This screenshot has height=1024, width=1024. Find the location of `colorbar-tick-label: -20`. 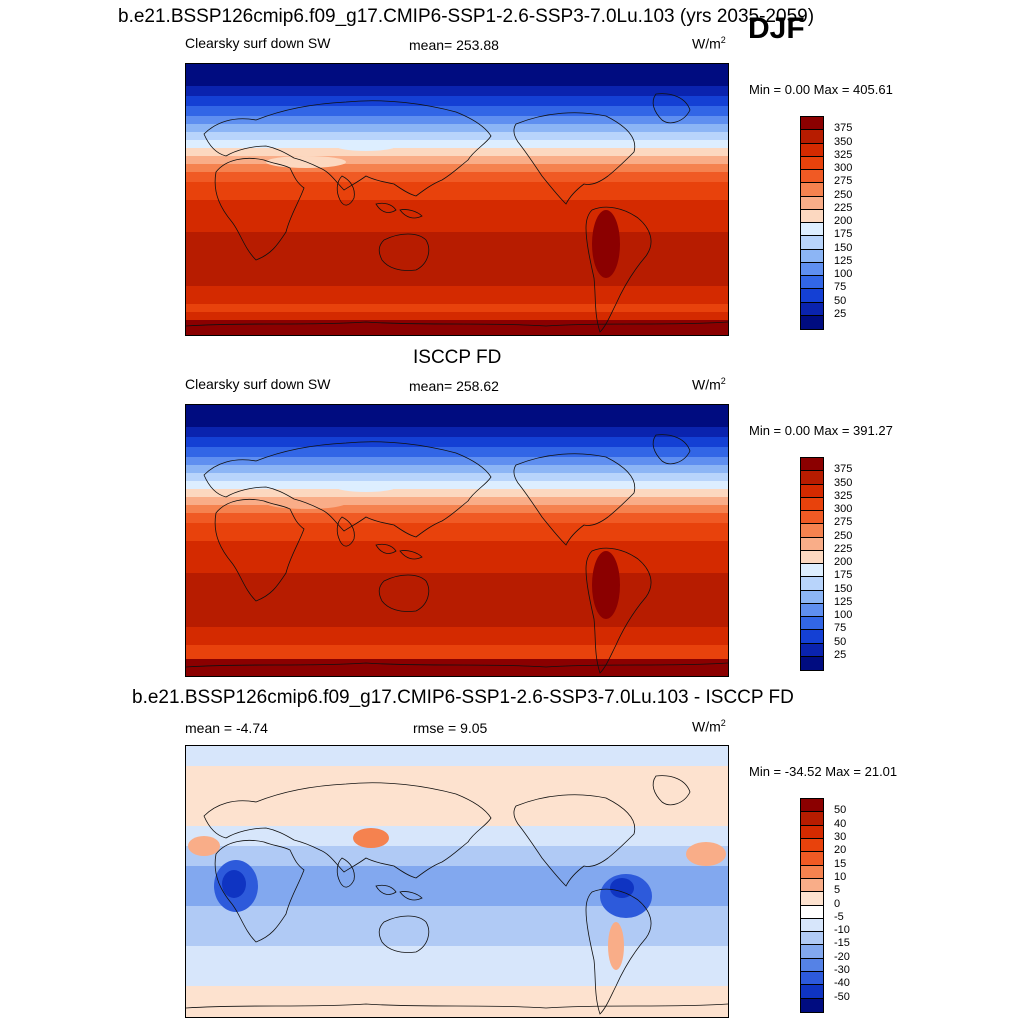

colorbar-tick-label: -20 is located at coordinates (842, 956).